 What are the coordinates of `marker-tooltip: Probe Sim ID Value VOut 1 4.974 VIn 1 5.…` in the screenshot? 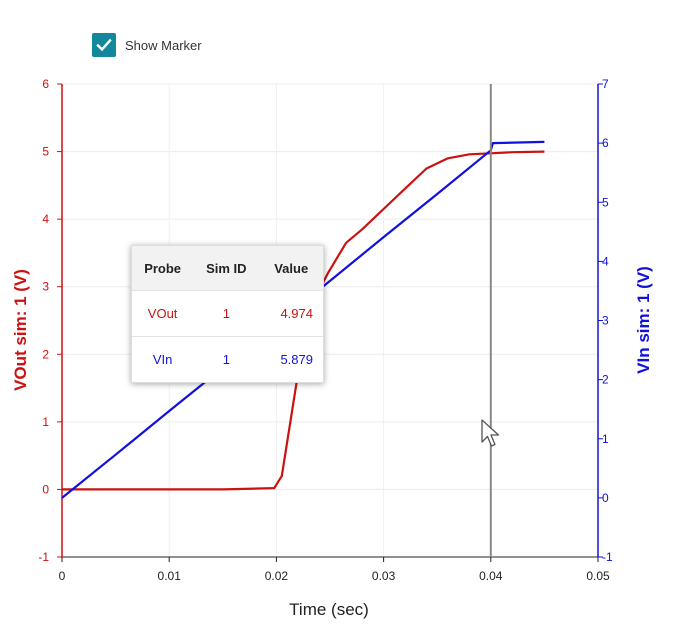 It's located at (227, 314).